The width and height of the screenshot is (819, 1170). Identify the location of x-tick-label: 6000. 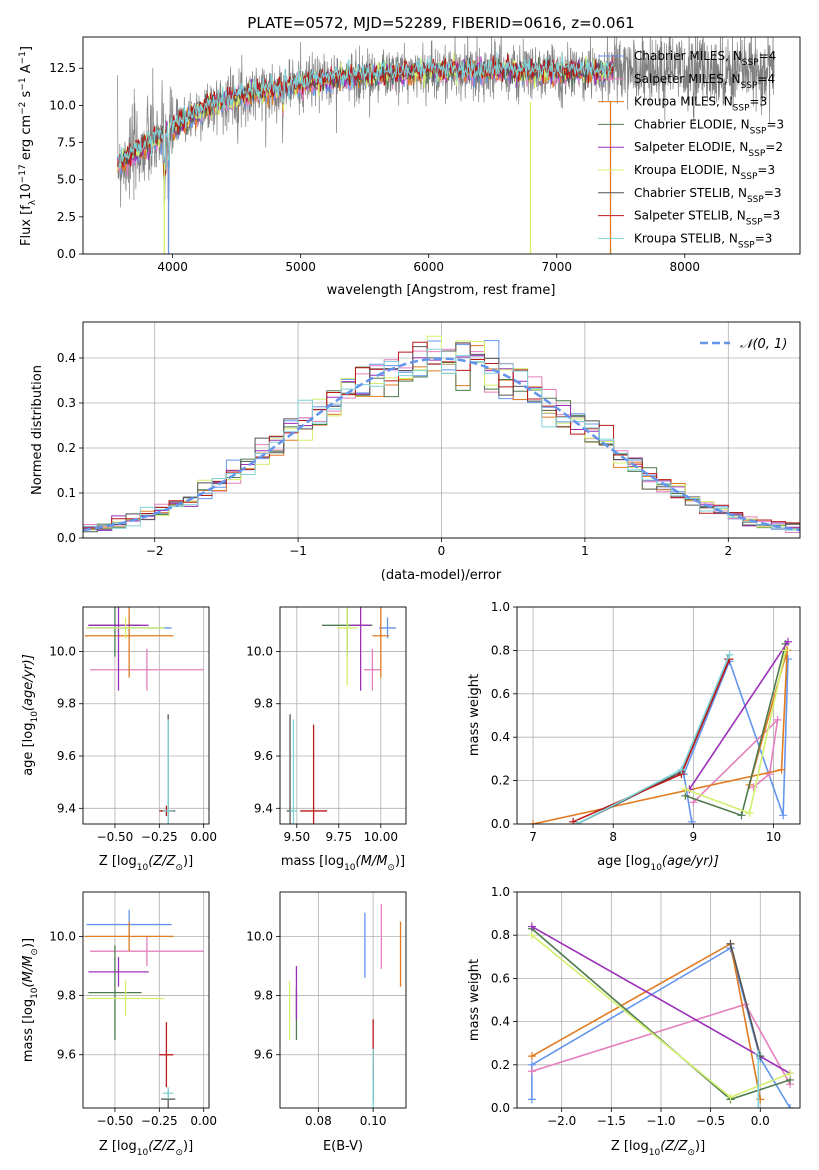
(428, 267).